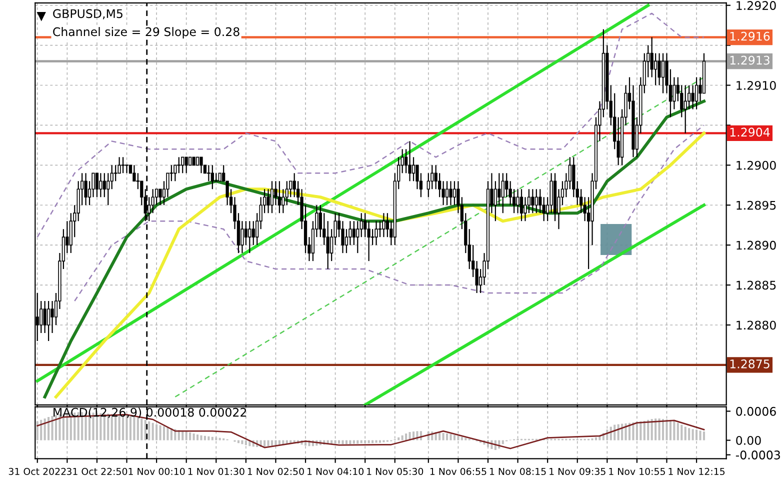  Describe the element at coordinates (216, 472) in the screenshot. I see `x-tick-label: 1 Nov 01:30` at that location.